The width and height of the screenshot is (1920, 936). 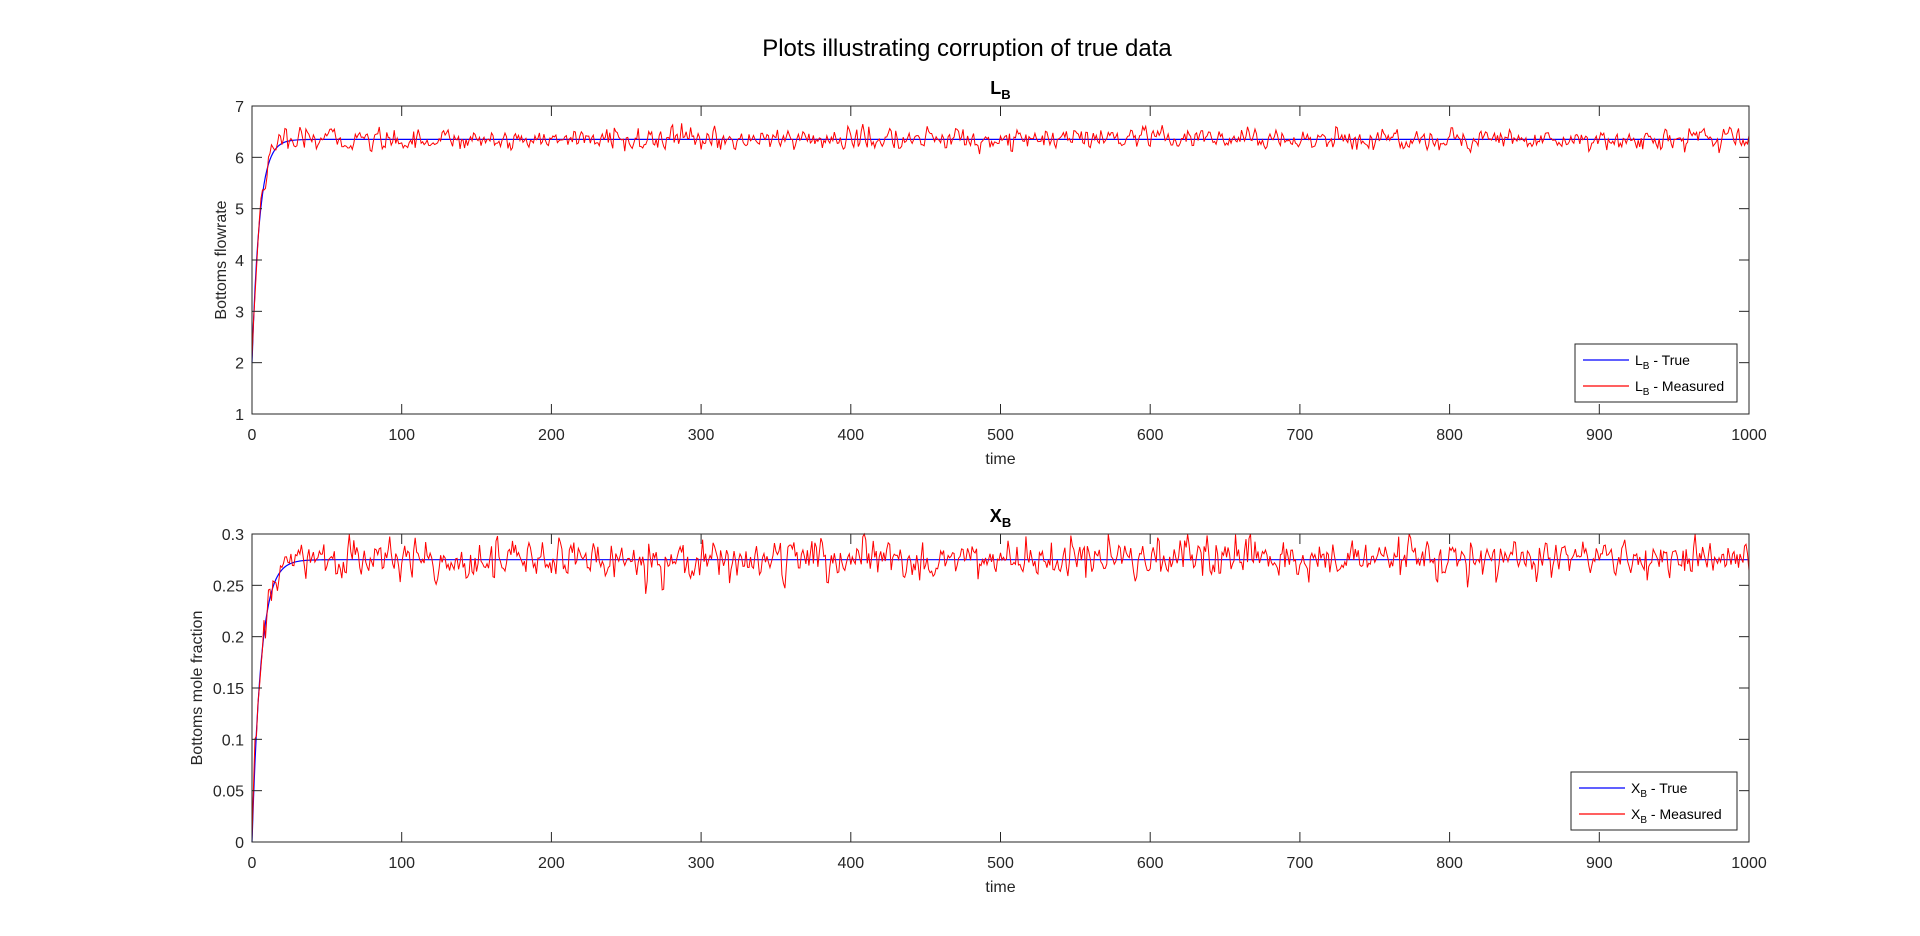 What do you see at coordinates (221, 259) in the screenshot?
I see `y-axis-label: Bottoms flowrate` at bounding box center [221, 259].